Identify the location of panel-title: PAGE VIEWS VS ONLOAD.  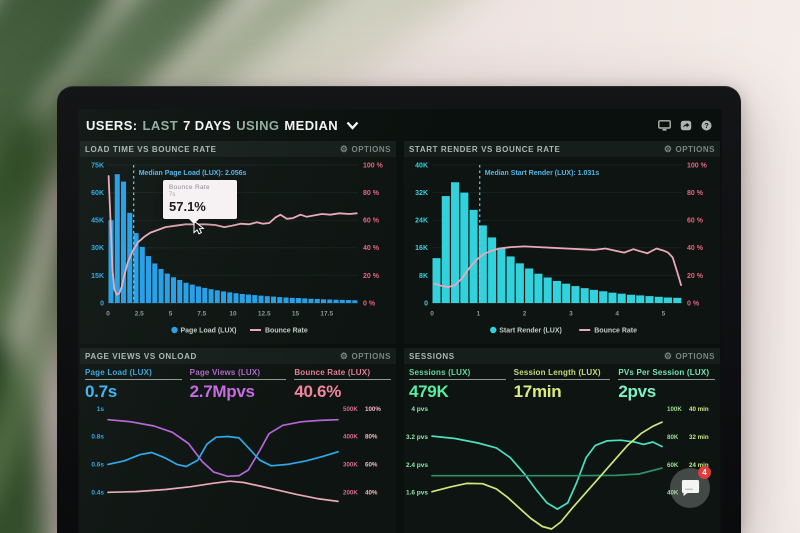
(141, 356).